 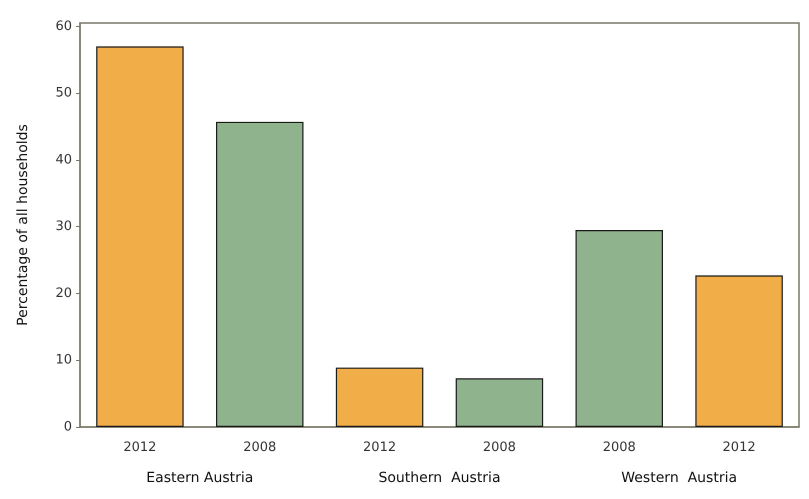 I want to click on y-tick-label: 0, so click(x=68, y=427).